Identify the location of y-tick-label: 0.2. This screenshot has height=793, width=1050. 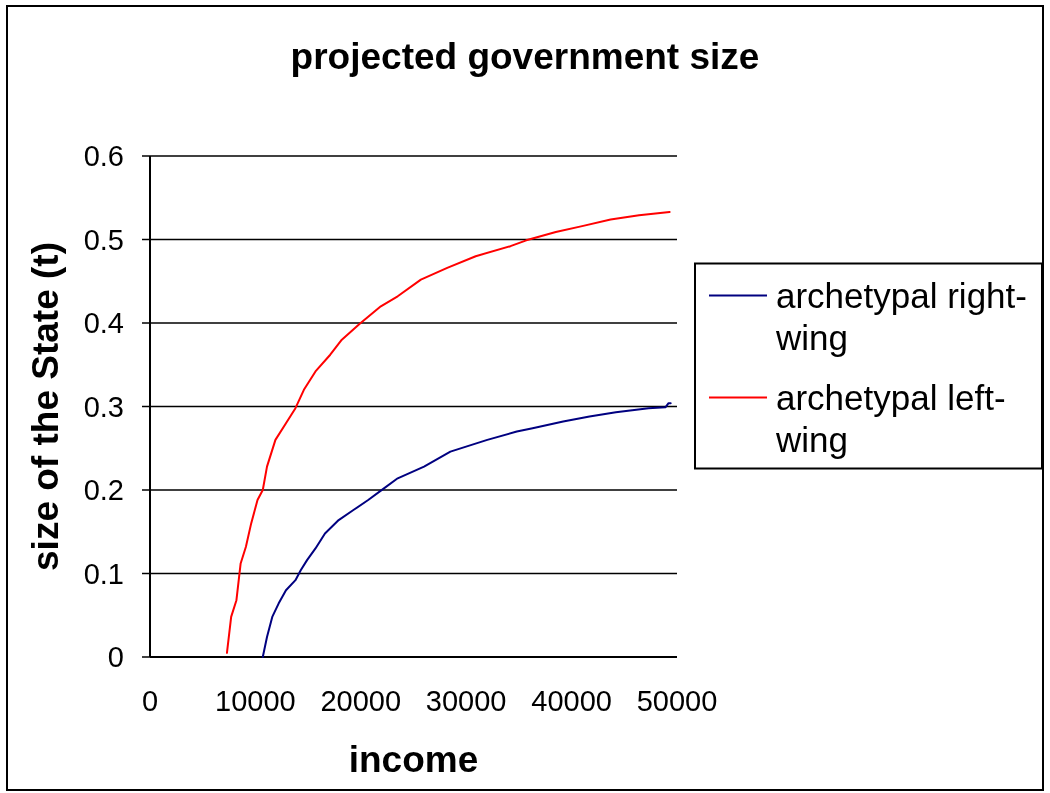
(103, 490).